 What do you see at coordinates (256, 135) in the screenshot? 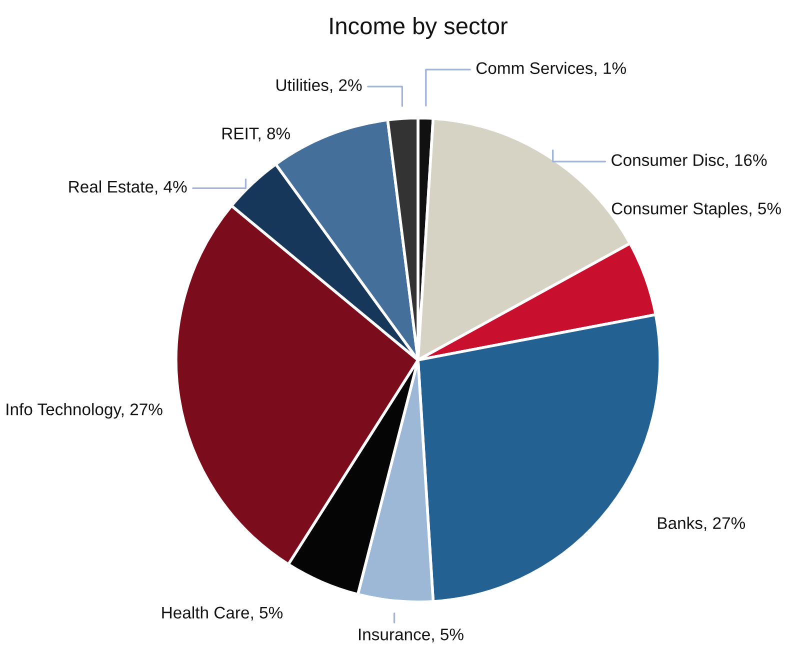
I see `slice-label: REIT, 8%` at bounding box center [256, 135].